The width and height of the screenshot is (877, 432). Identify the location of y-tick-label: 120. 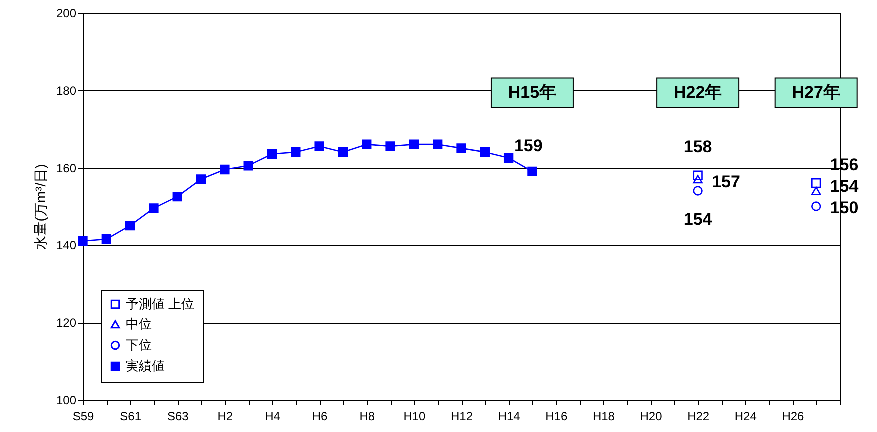
(66, 323).